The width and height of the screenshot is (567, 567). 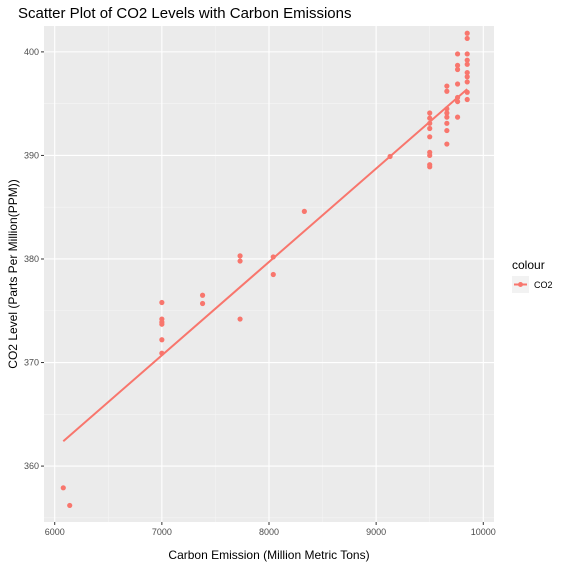 What do you see at coordinates (483, 532) in the screenshot?
I see `x-tick-label: 10000` at bounding box center [483, 532].